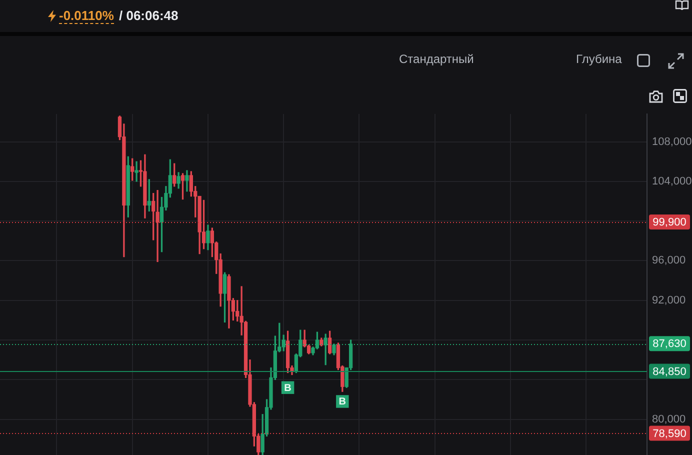 The image size is (692, 455). I want to click on y-tick-label: 80,000, so click(669, 419).